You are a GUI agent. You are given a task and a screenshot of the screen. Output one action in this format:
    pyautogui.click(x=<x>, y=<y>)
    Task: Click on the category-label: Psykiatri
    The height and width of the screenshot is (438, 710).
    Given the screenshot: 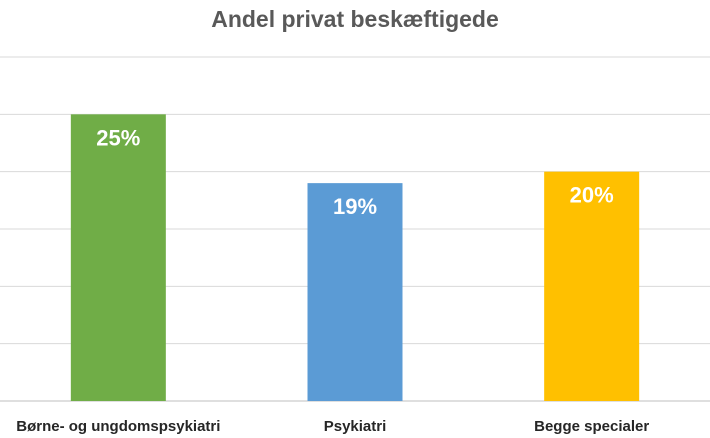 What is the action you would take?
    pyautogui.click(x=355, y=426)
    